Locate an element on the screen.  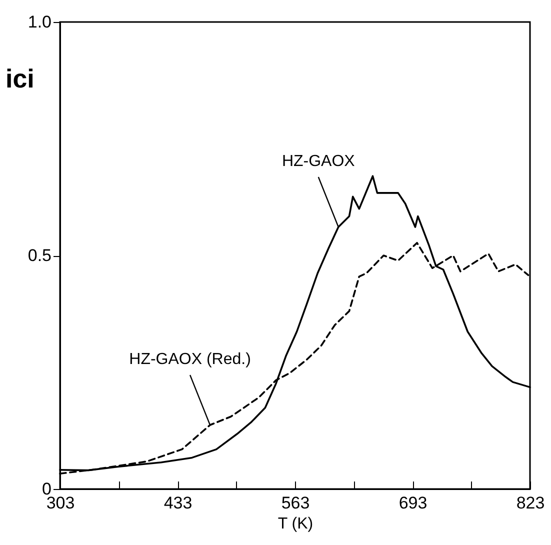
y-tick-label: 1.0 is located at coordinates (40, 22).